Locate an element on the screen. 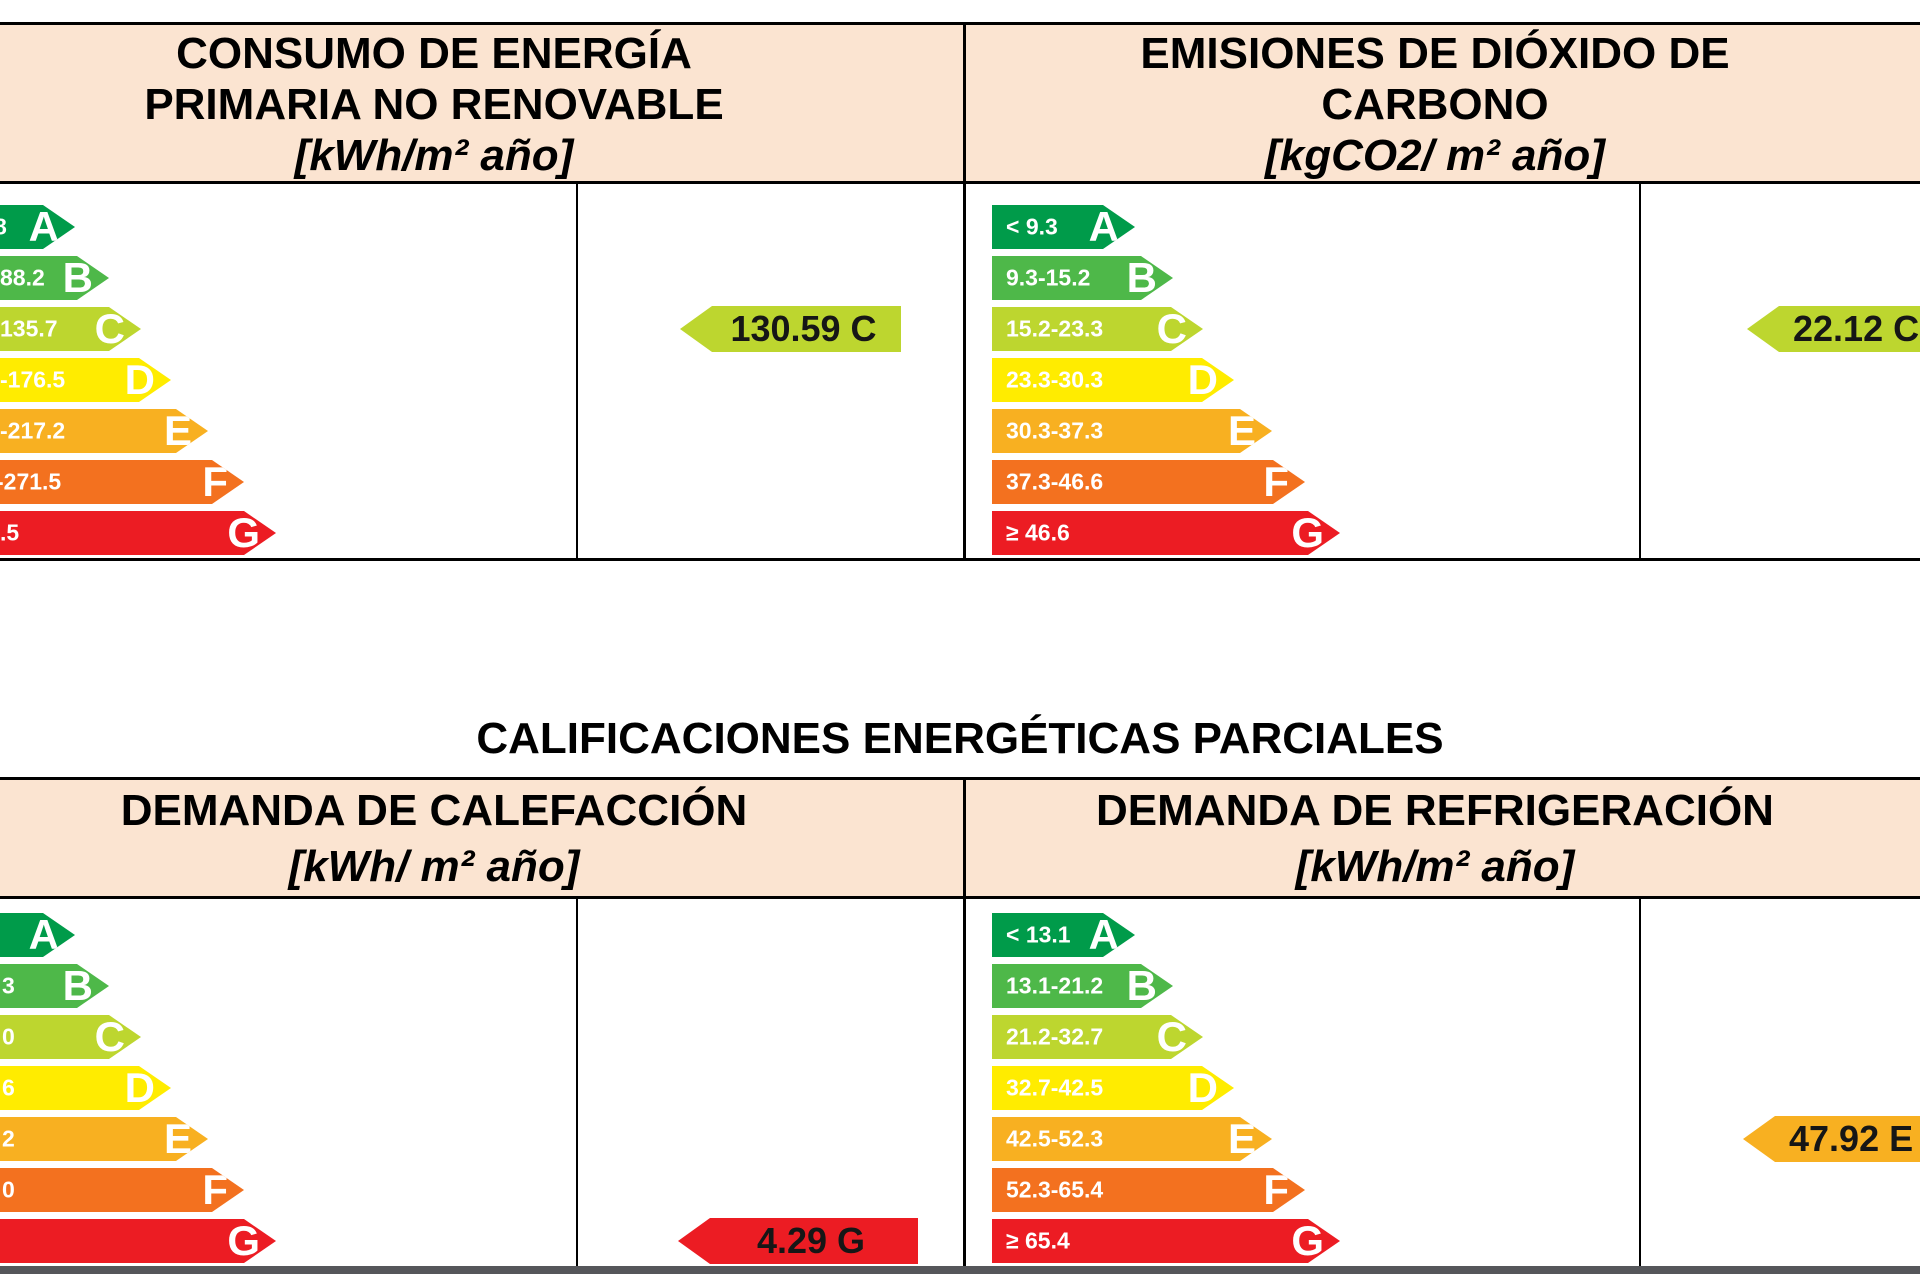 The image size is (1920, 1280). units-line: [kWh/ m² año] is located at coordinates (434, 866).